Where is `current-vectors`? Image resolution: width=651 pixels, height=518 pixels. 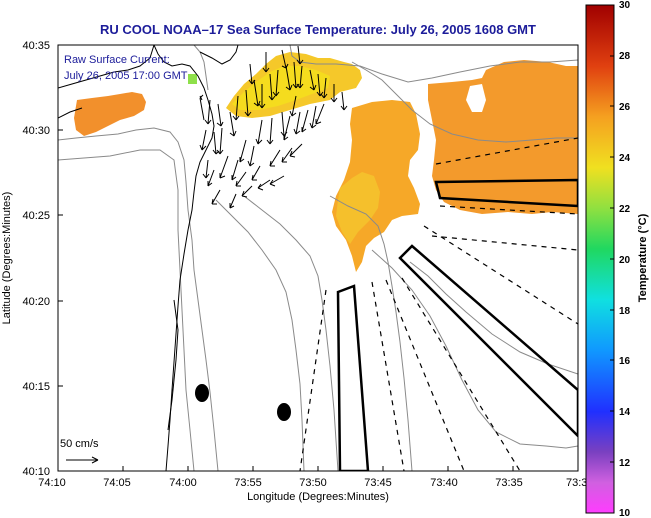 current-vectors is located at coordinates (273, 127).